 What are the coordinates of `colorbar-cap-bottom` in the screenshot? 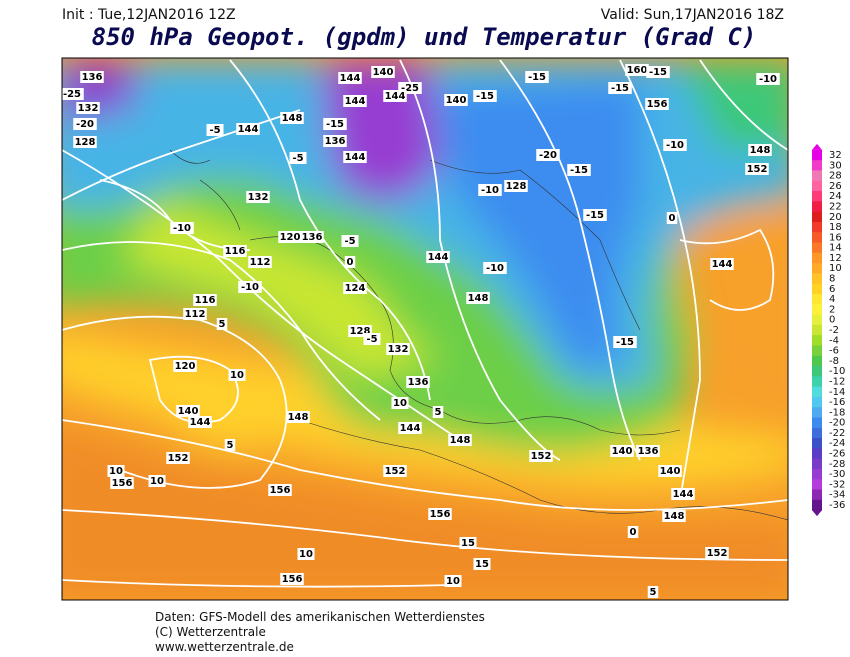 It's located at (817, 513).